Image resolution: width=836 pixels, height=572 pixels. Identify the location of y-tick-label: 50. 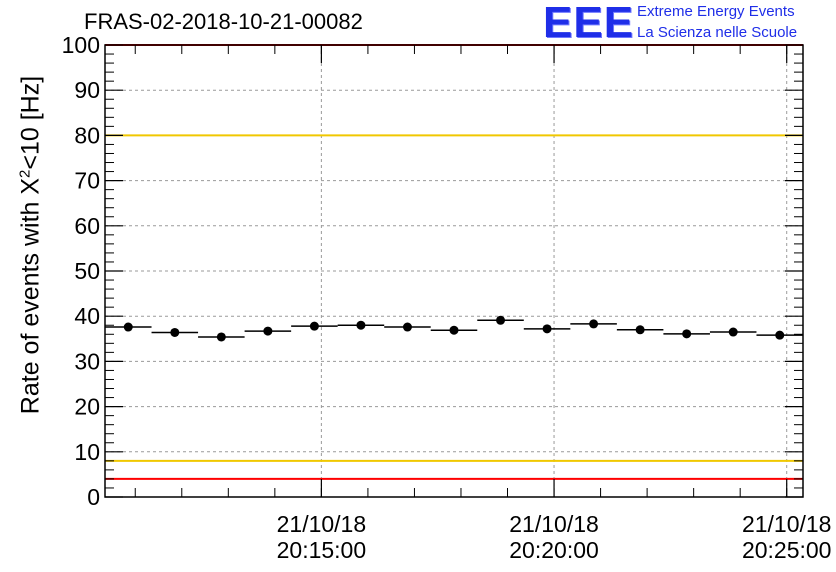
(87, 271).